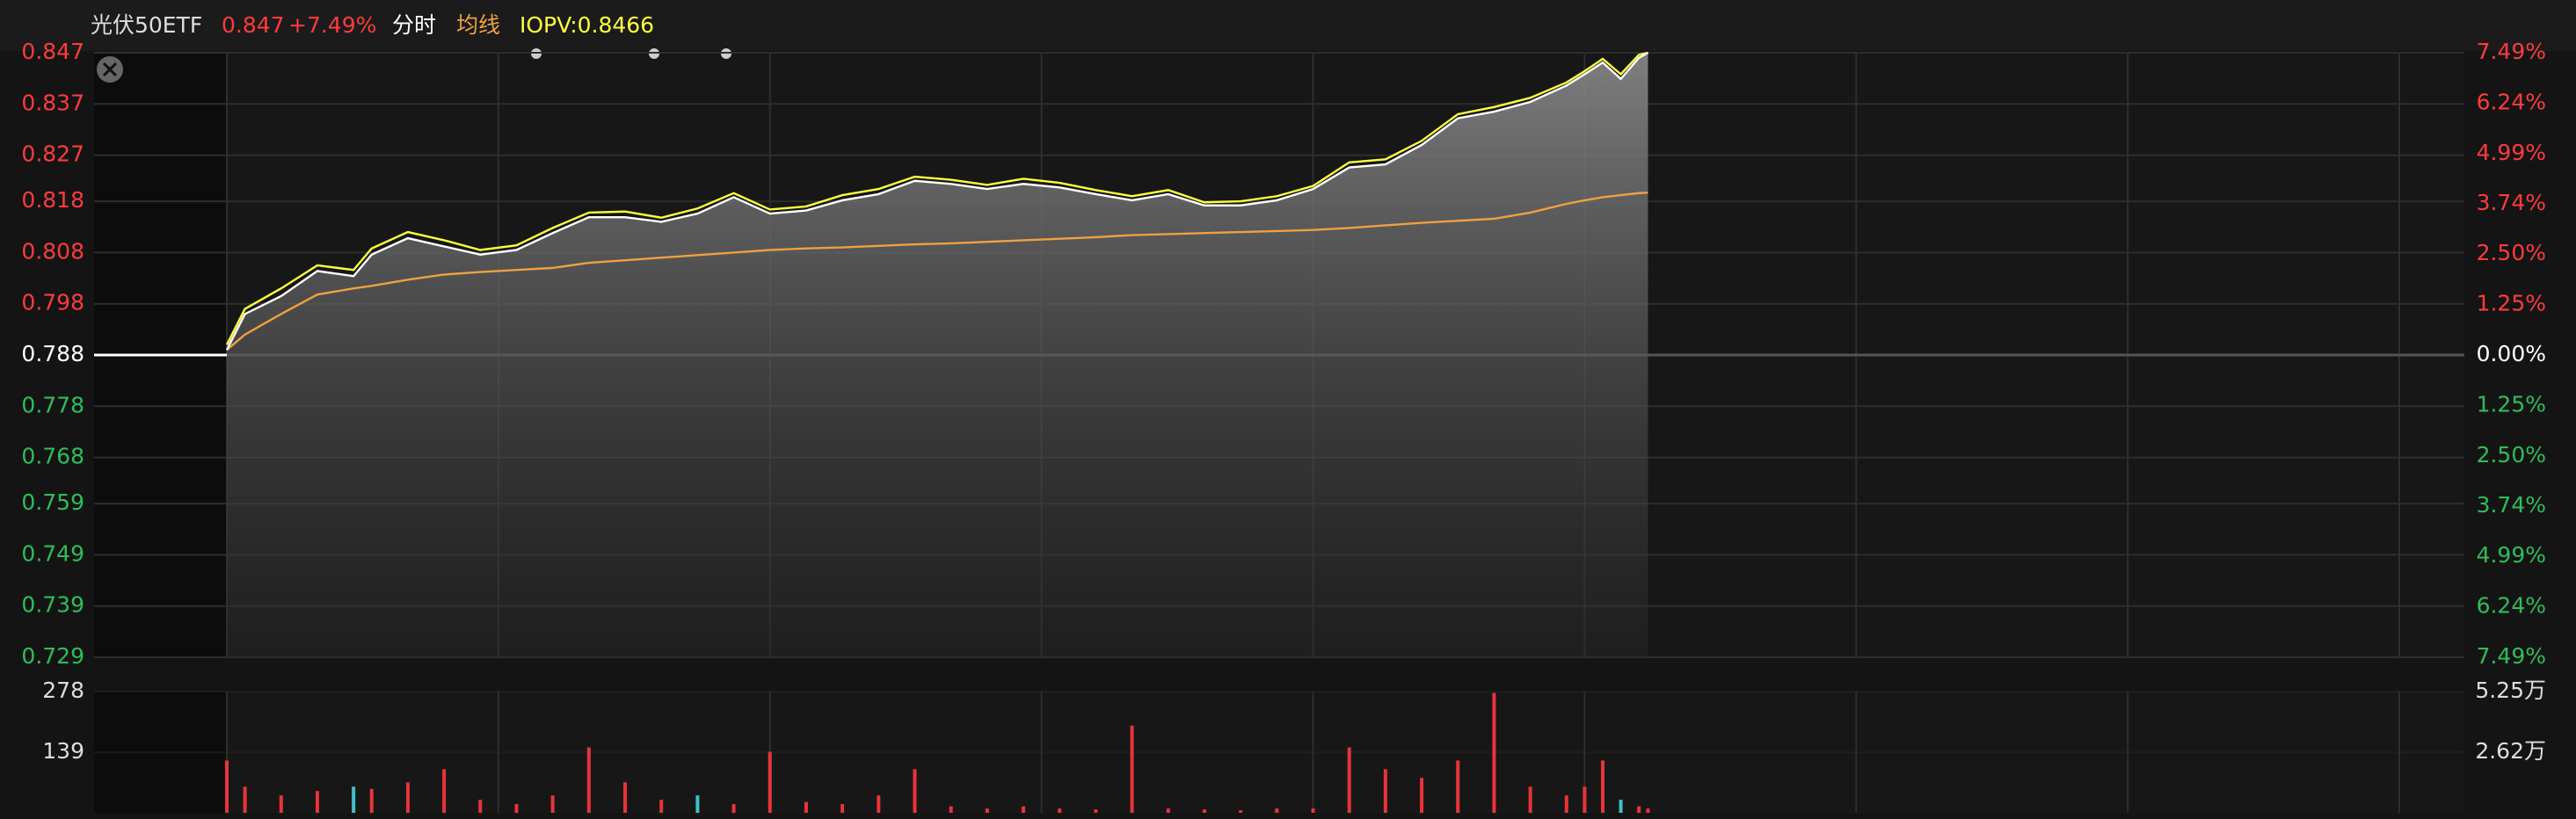 Image resolution: width=2576 pixels, height=819 pixels. What do you see at coordinates (63, 690) in the screenshot?
I see `volume-tick-label: 278` at bounding box center [63, 690].